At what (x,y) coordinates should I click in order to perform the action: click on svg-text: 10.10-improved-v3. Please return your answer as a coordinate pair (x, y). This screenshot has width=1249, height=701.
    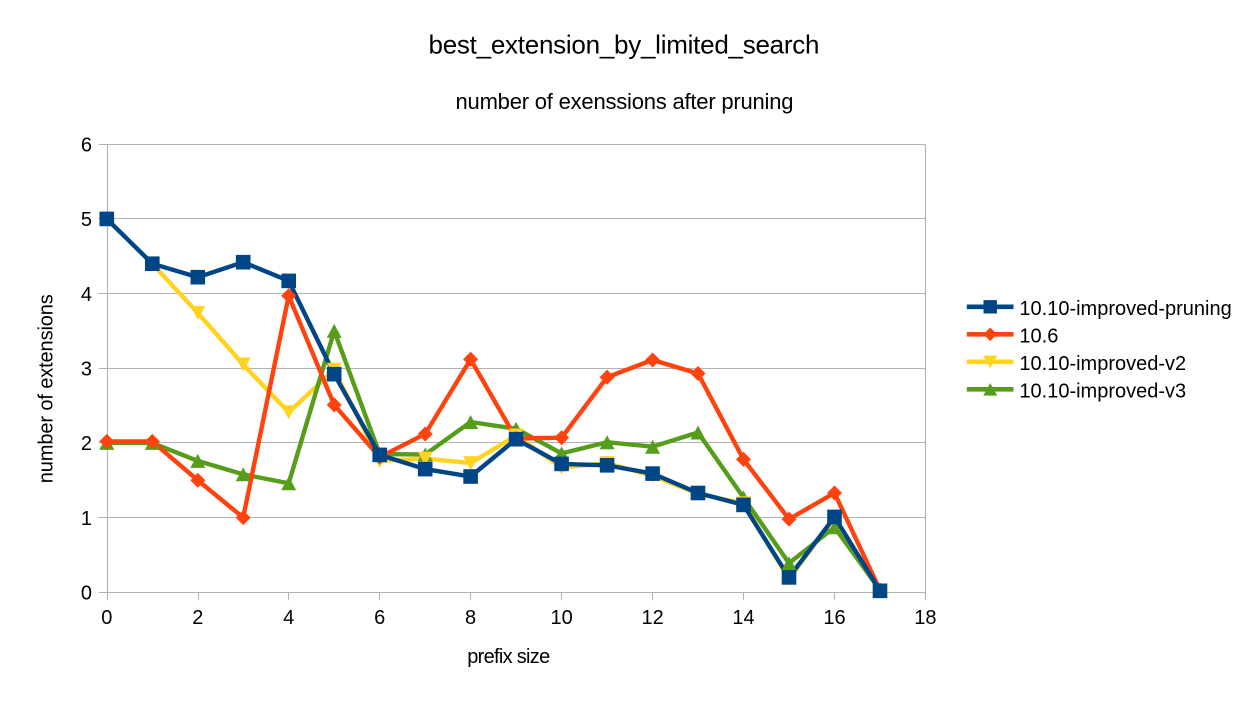
    Looking at the image, I should click on (1102, 392).